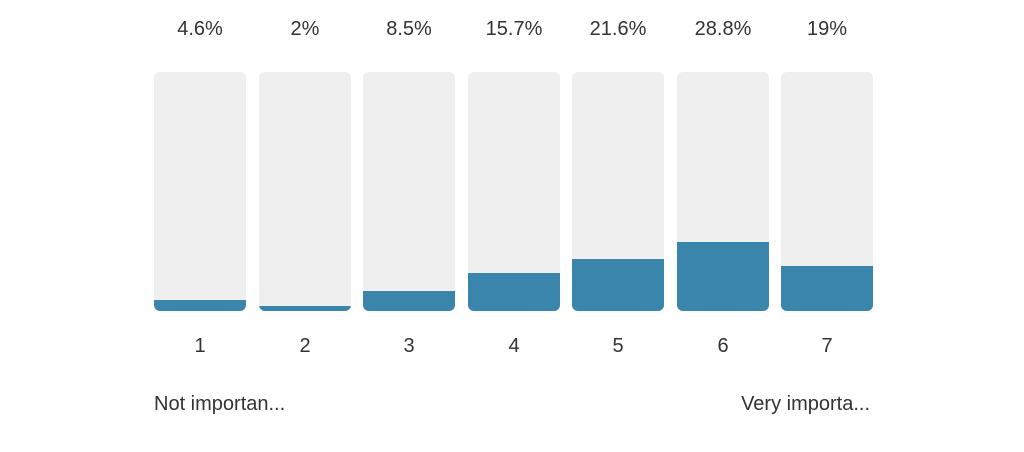  Describe the element at coordinates (305, 29) in the screenshot. I see `bar-value-label: 2%` at that location.